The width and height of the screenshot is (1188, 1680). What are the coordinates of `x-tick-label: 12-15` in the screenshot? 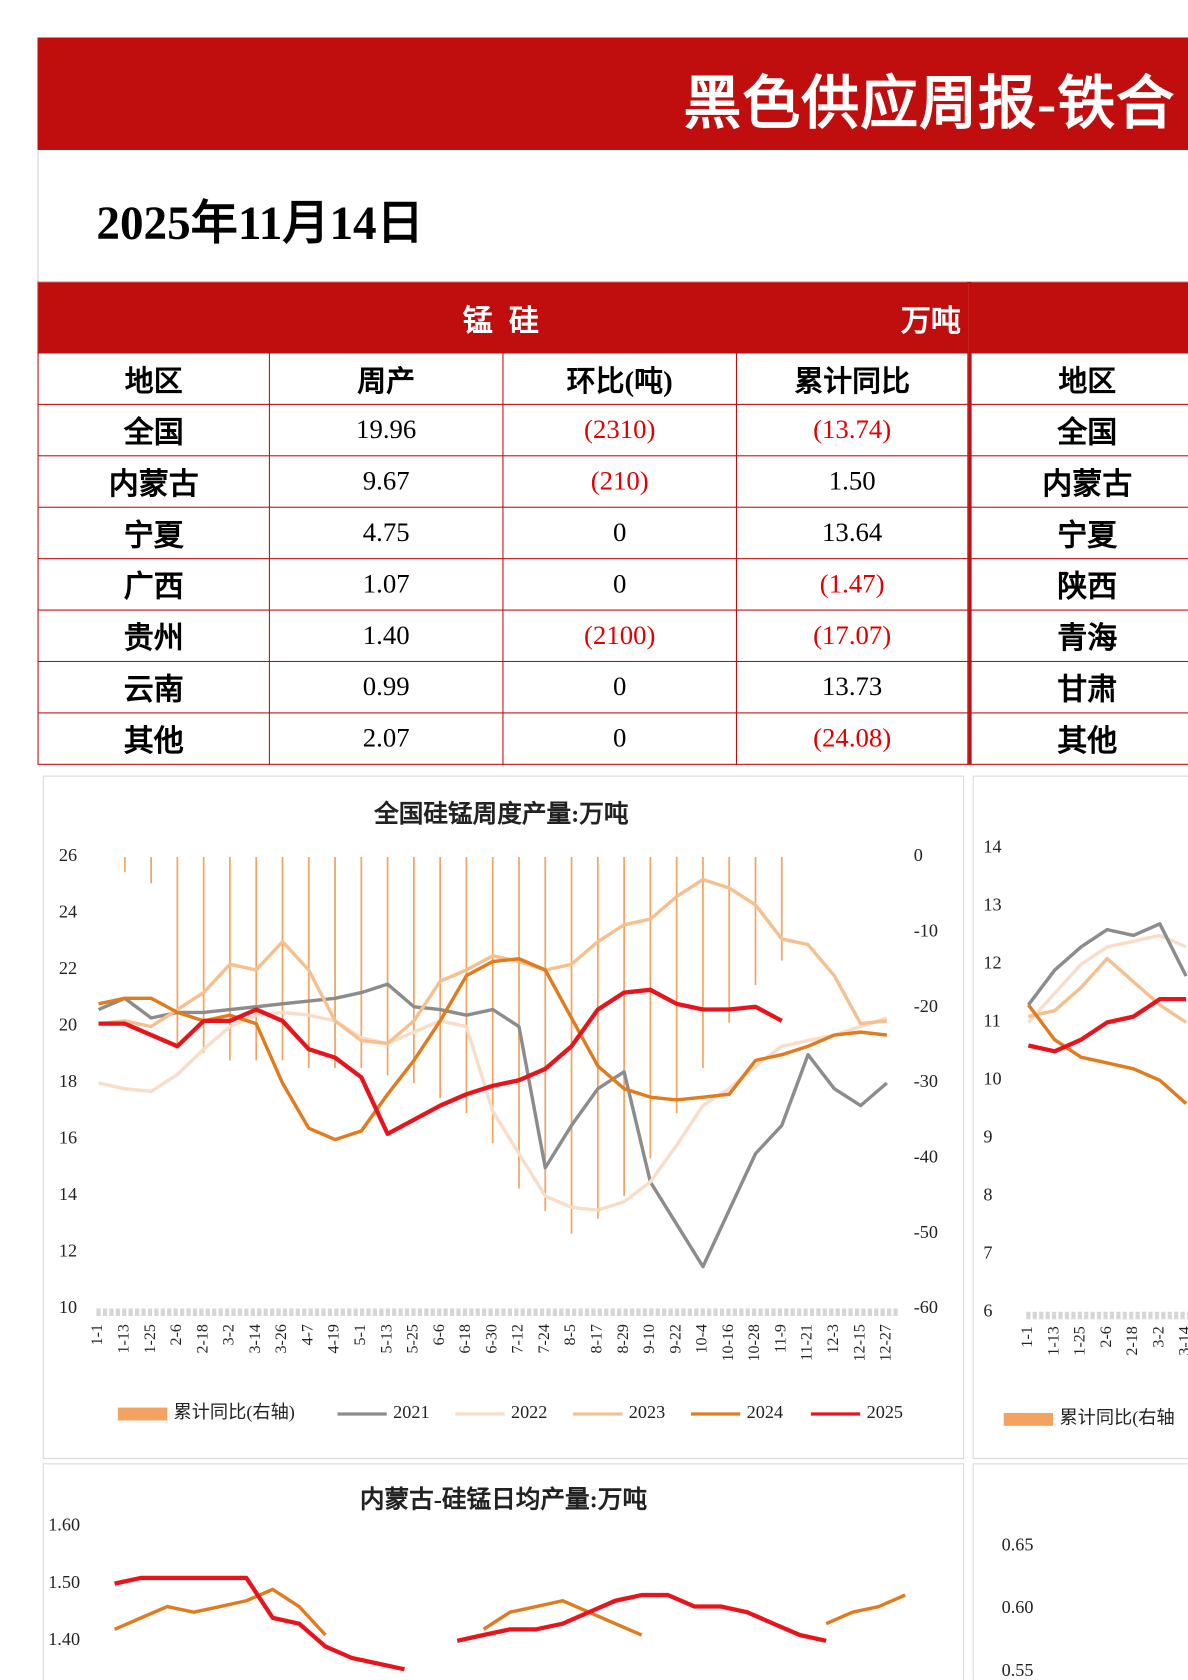 It's located at (859, 1342).